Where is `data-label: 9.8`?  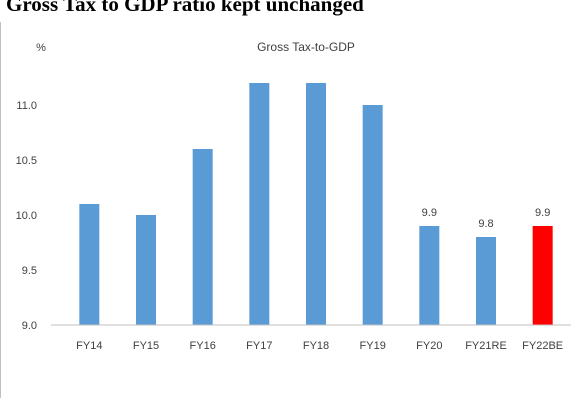 data-label: 9.8 is located at coordinates (485, 224).